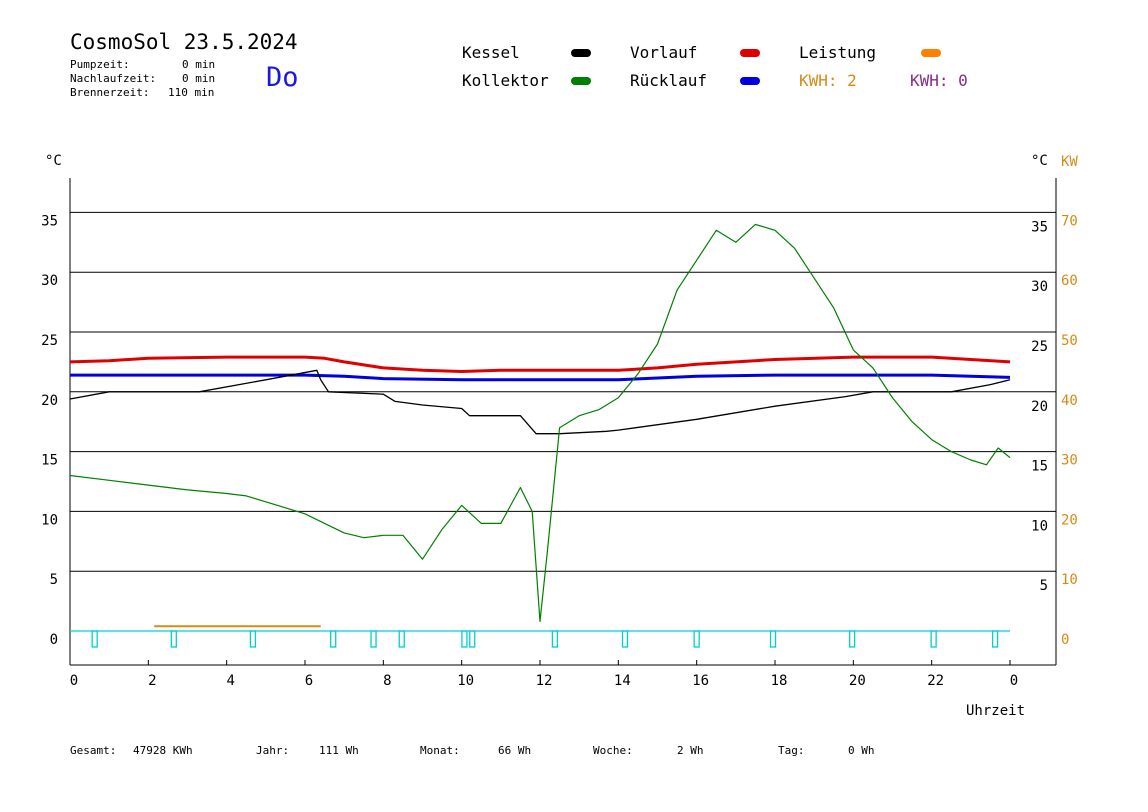  What do you see at coordinates (779, 681) in the screenshot?
I see `x-tick-label: 18` at bounding box center [779, 681].